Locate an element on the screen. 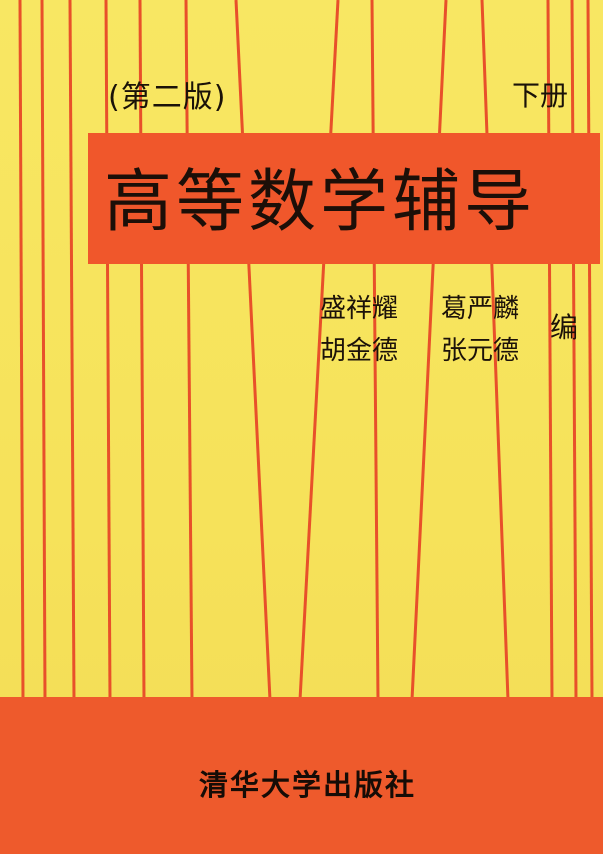 The image size is (603, 854). book-title: 高等数学辅导 is located at coordinates (320, 202).